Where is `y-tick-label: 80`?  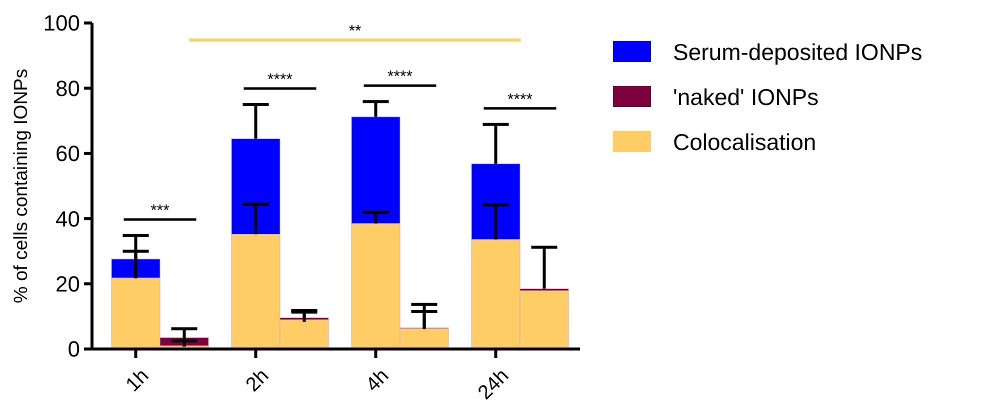
y-tick-label: 80 is located at coordinates (68, 88).